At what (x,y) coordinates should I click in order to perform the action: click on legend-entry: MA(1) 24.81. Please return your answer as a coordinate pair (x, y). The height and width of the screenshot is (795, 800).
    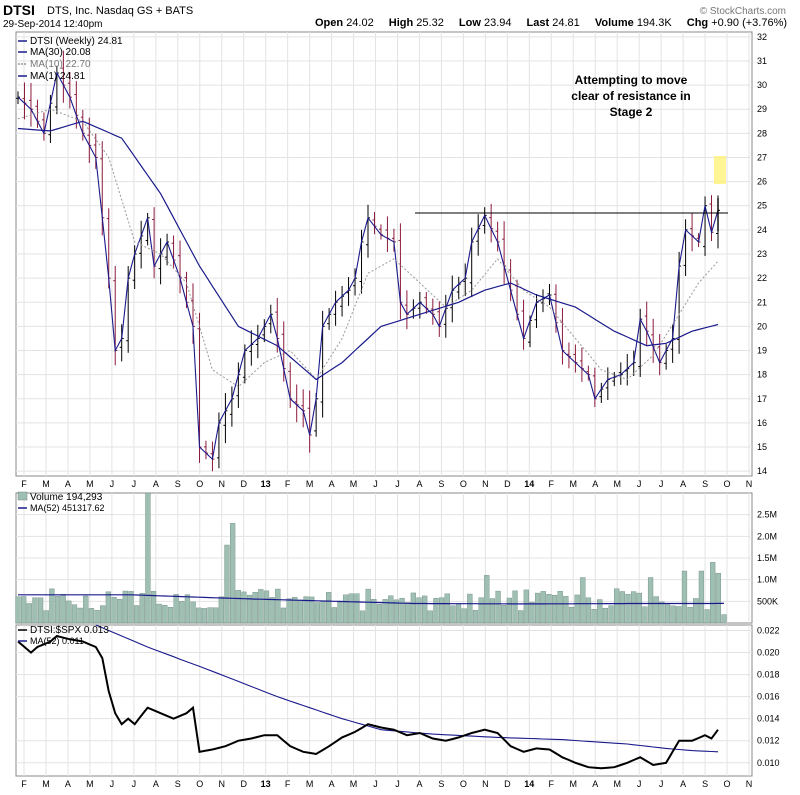
    Looking at the image, I should click on (57, 76).